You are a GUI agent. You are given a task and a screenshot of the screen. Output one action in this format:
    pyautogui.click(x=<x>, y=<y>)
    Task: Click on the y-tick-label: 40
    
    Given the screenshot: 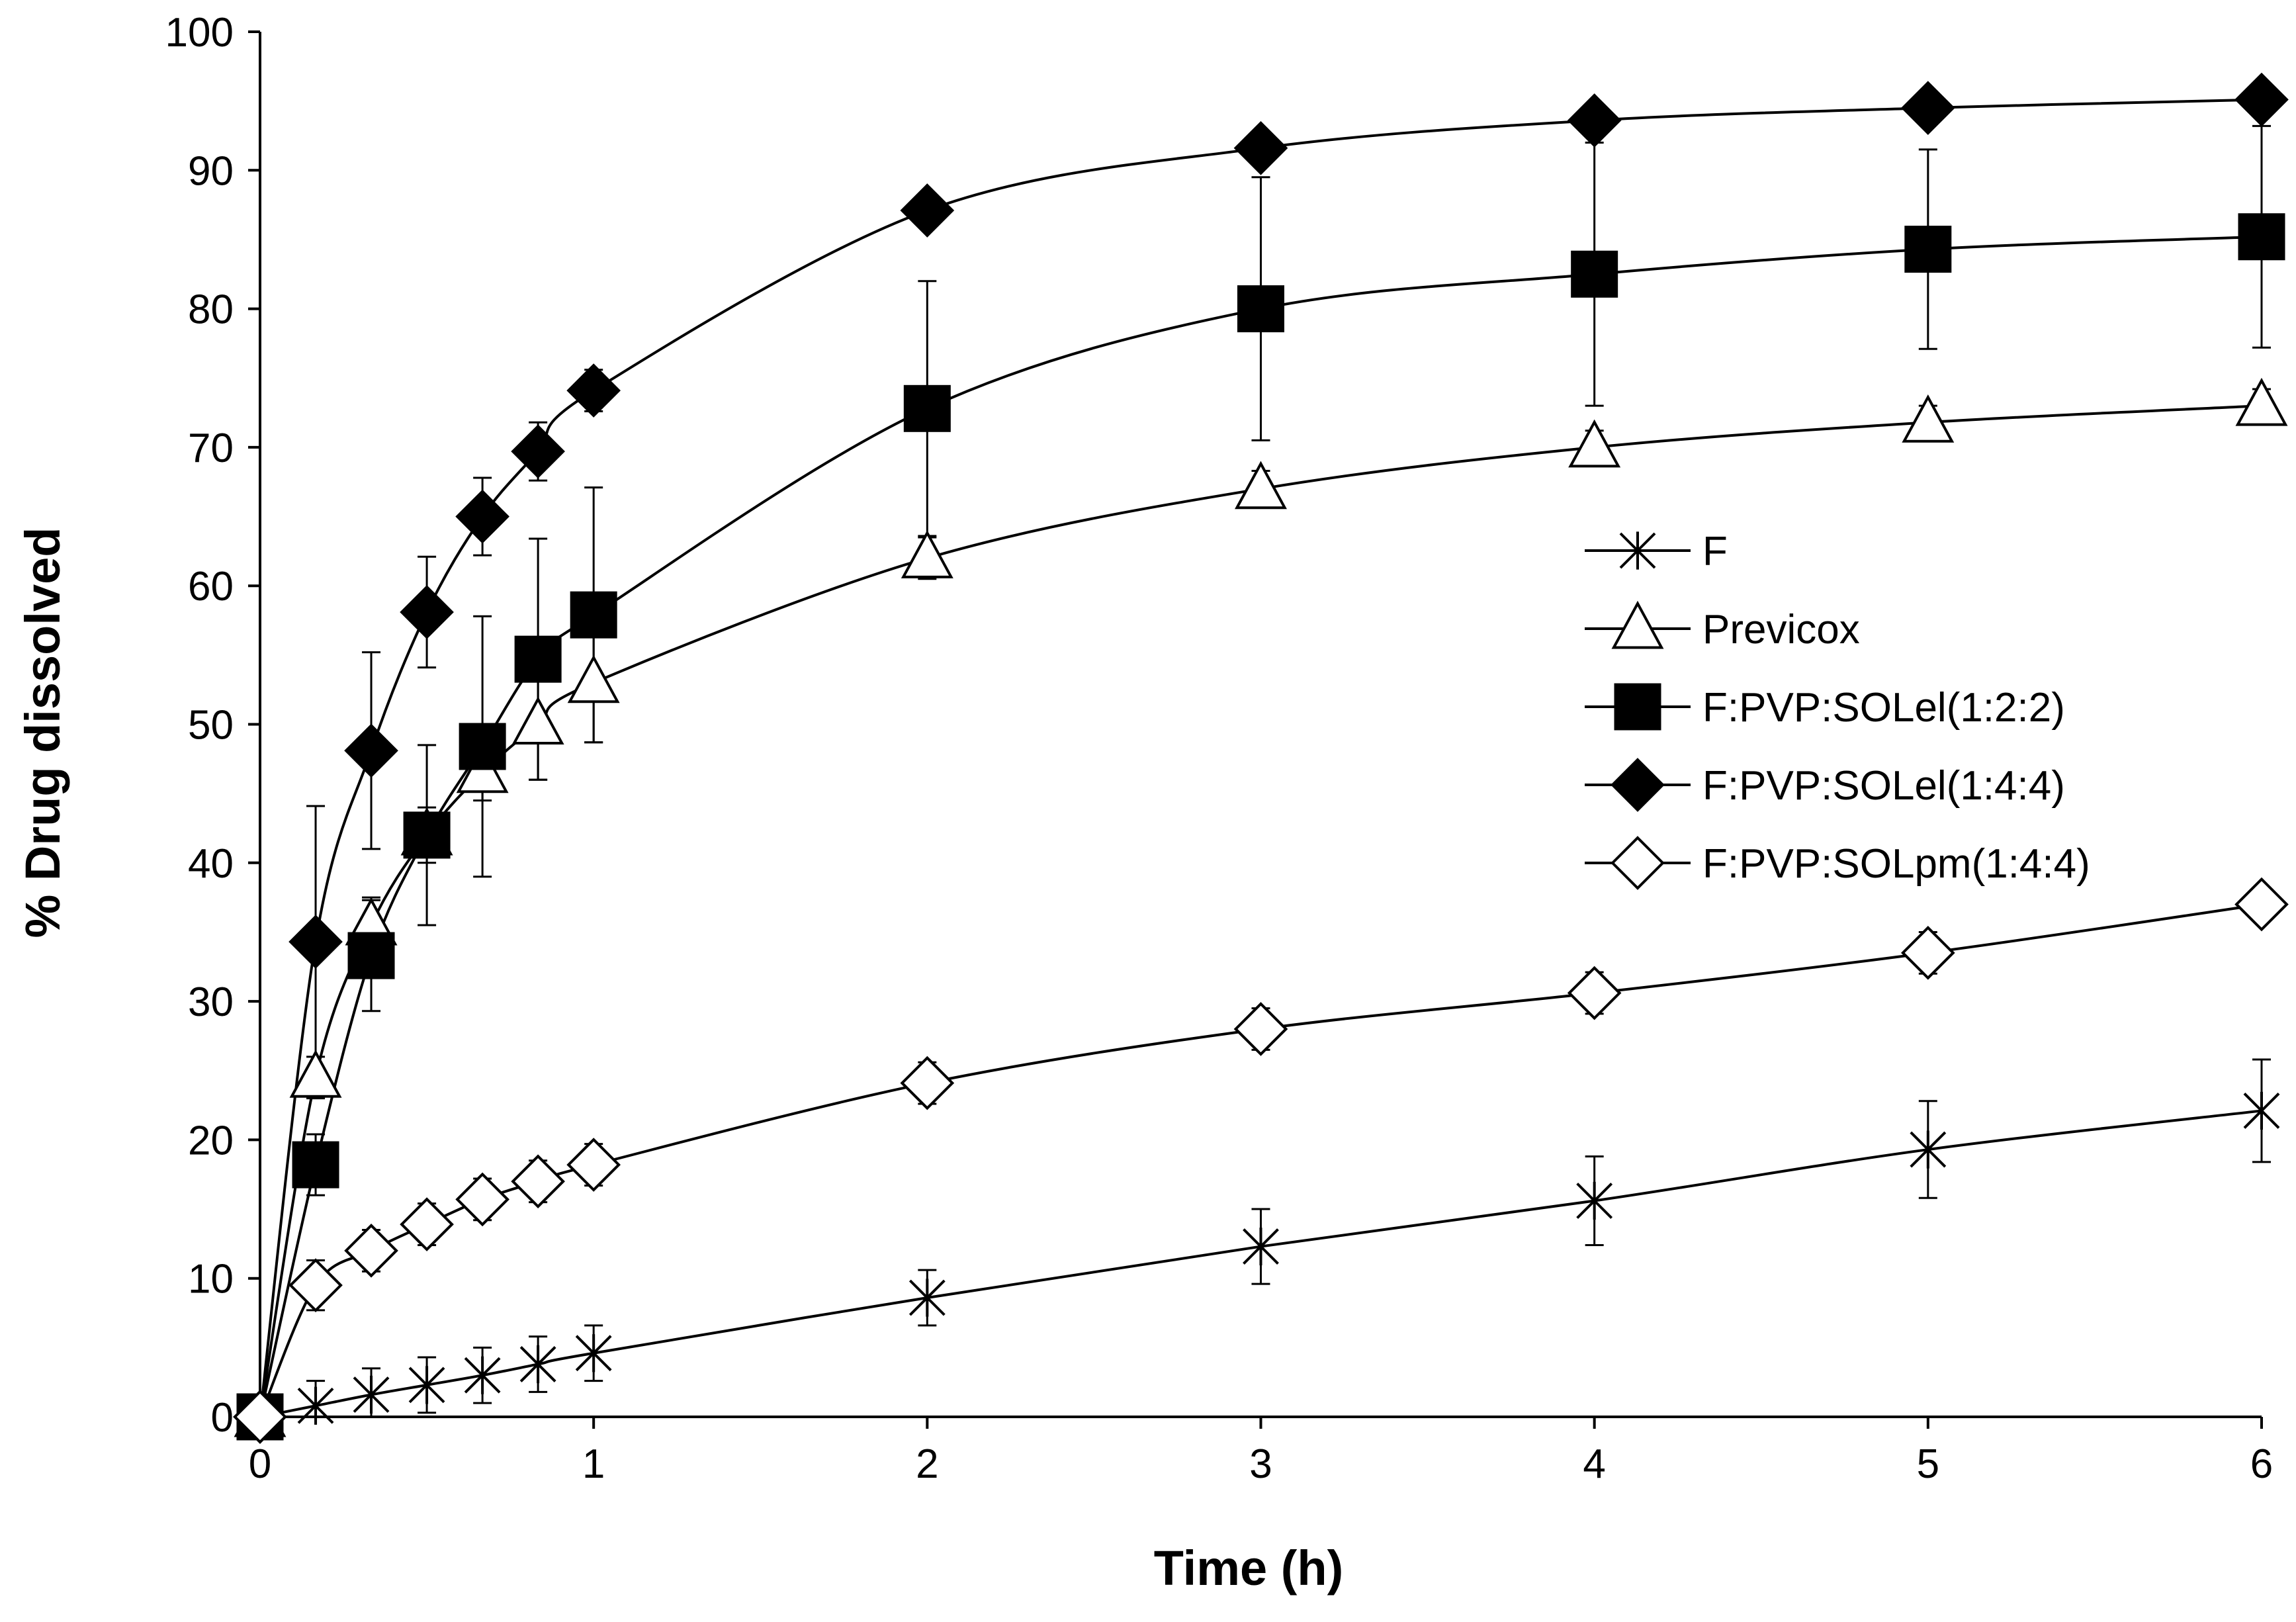 What is the action you would take?
    pyautogui.click(x=211, y=864)
    